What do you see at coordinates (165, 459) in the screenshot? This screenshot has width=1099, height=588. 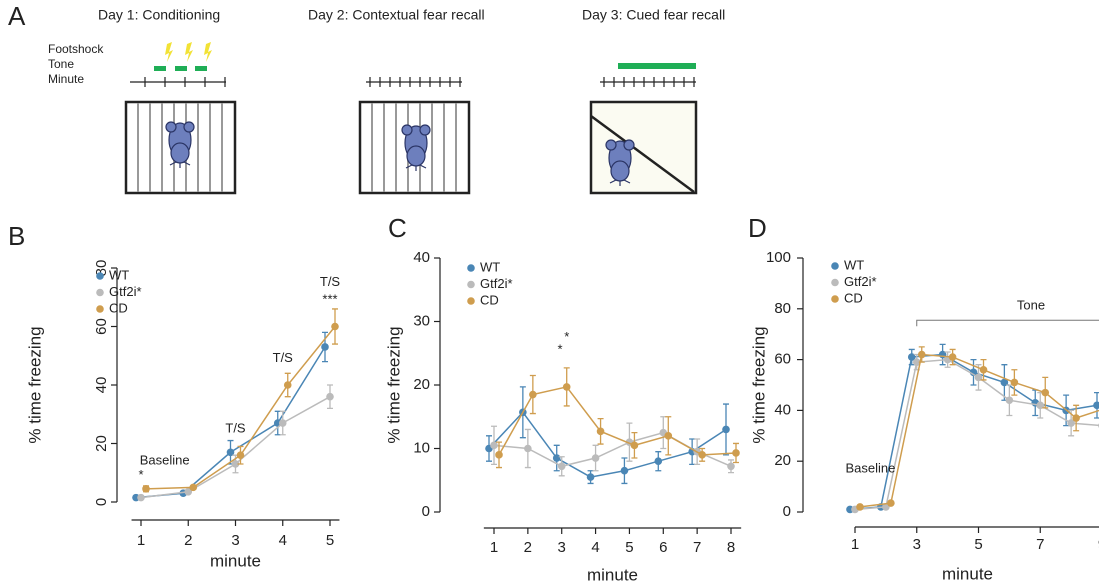 I see `annotation: Baseline` at bounding box center [165, 459].